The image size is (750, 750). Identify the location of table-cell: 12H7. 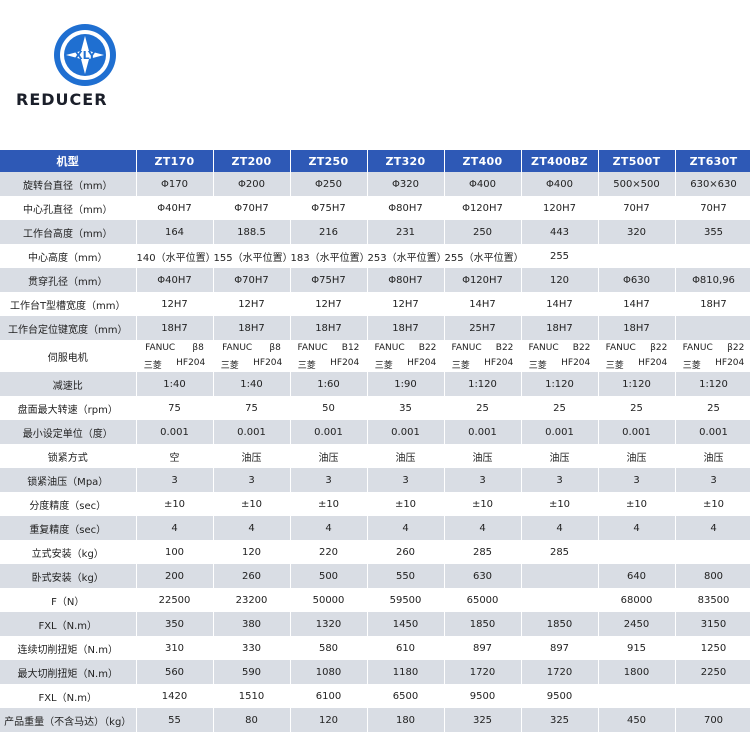
(175, 304).